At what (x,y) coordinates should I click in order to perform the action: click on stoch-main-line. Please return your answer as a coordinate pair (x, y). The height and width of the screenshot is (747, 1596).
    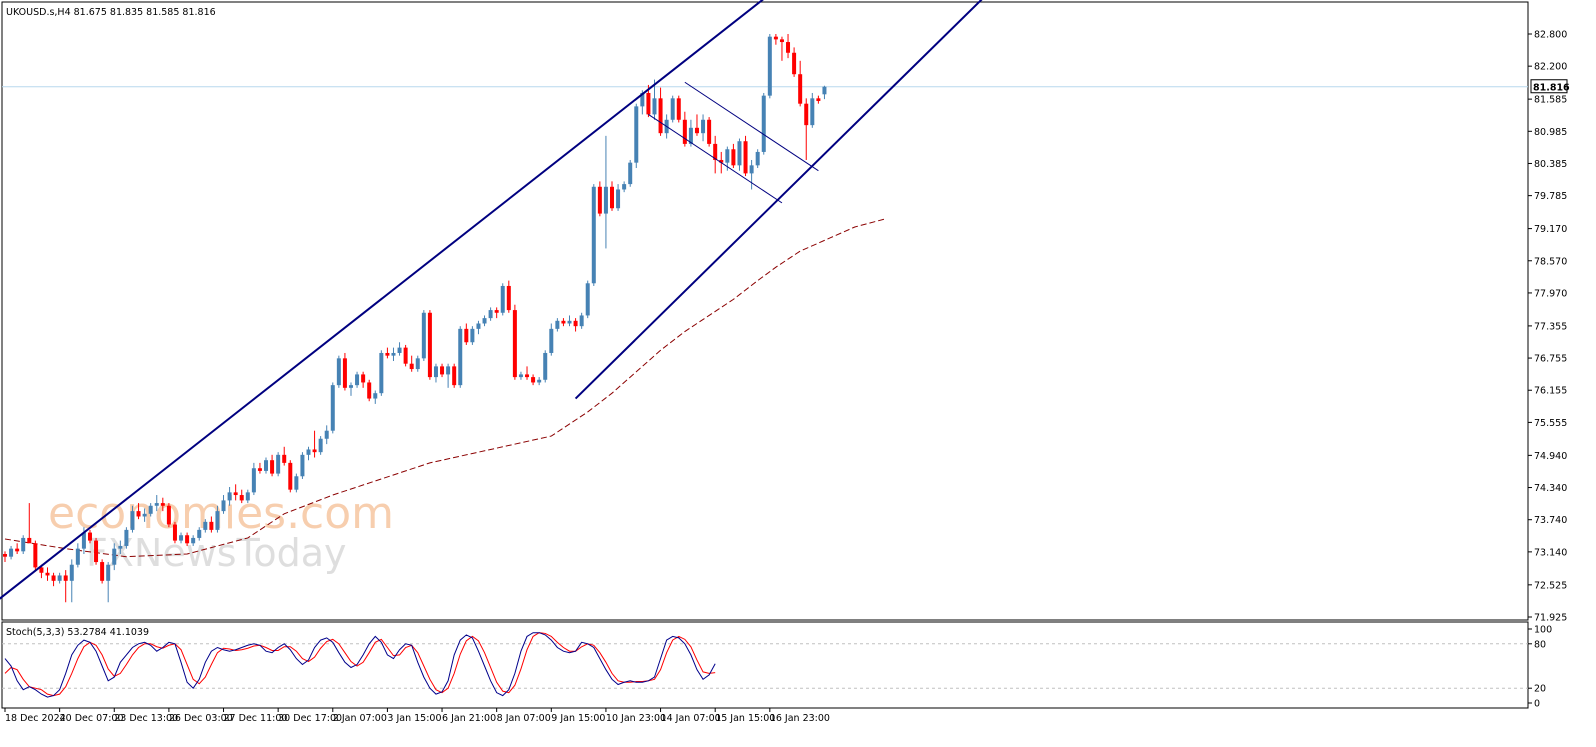
    Looking at the image, I should click on (360, 665).